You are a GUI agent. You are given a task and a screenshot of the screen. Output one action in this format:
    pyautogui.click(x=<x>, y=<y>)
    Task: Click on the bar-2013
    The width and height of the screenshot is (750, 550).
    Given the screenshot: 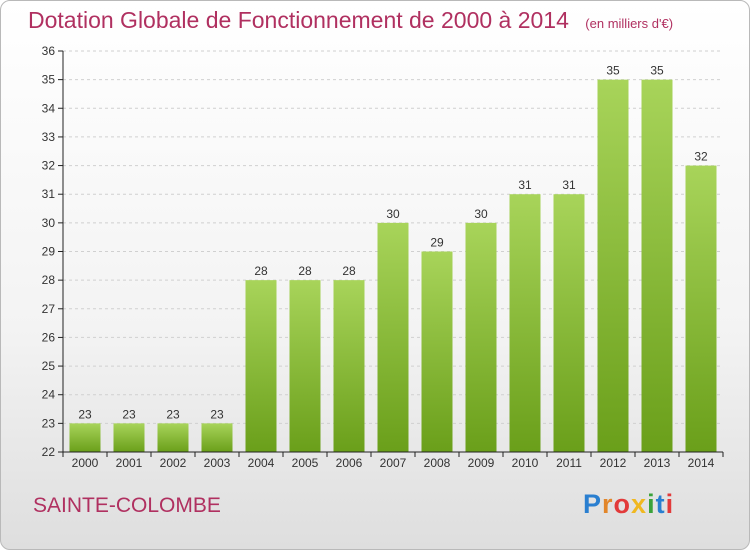 What is the action you would take?
    pyautogui.click(x=657, y=266)
    